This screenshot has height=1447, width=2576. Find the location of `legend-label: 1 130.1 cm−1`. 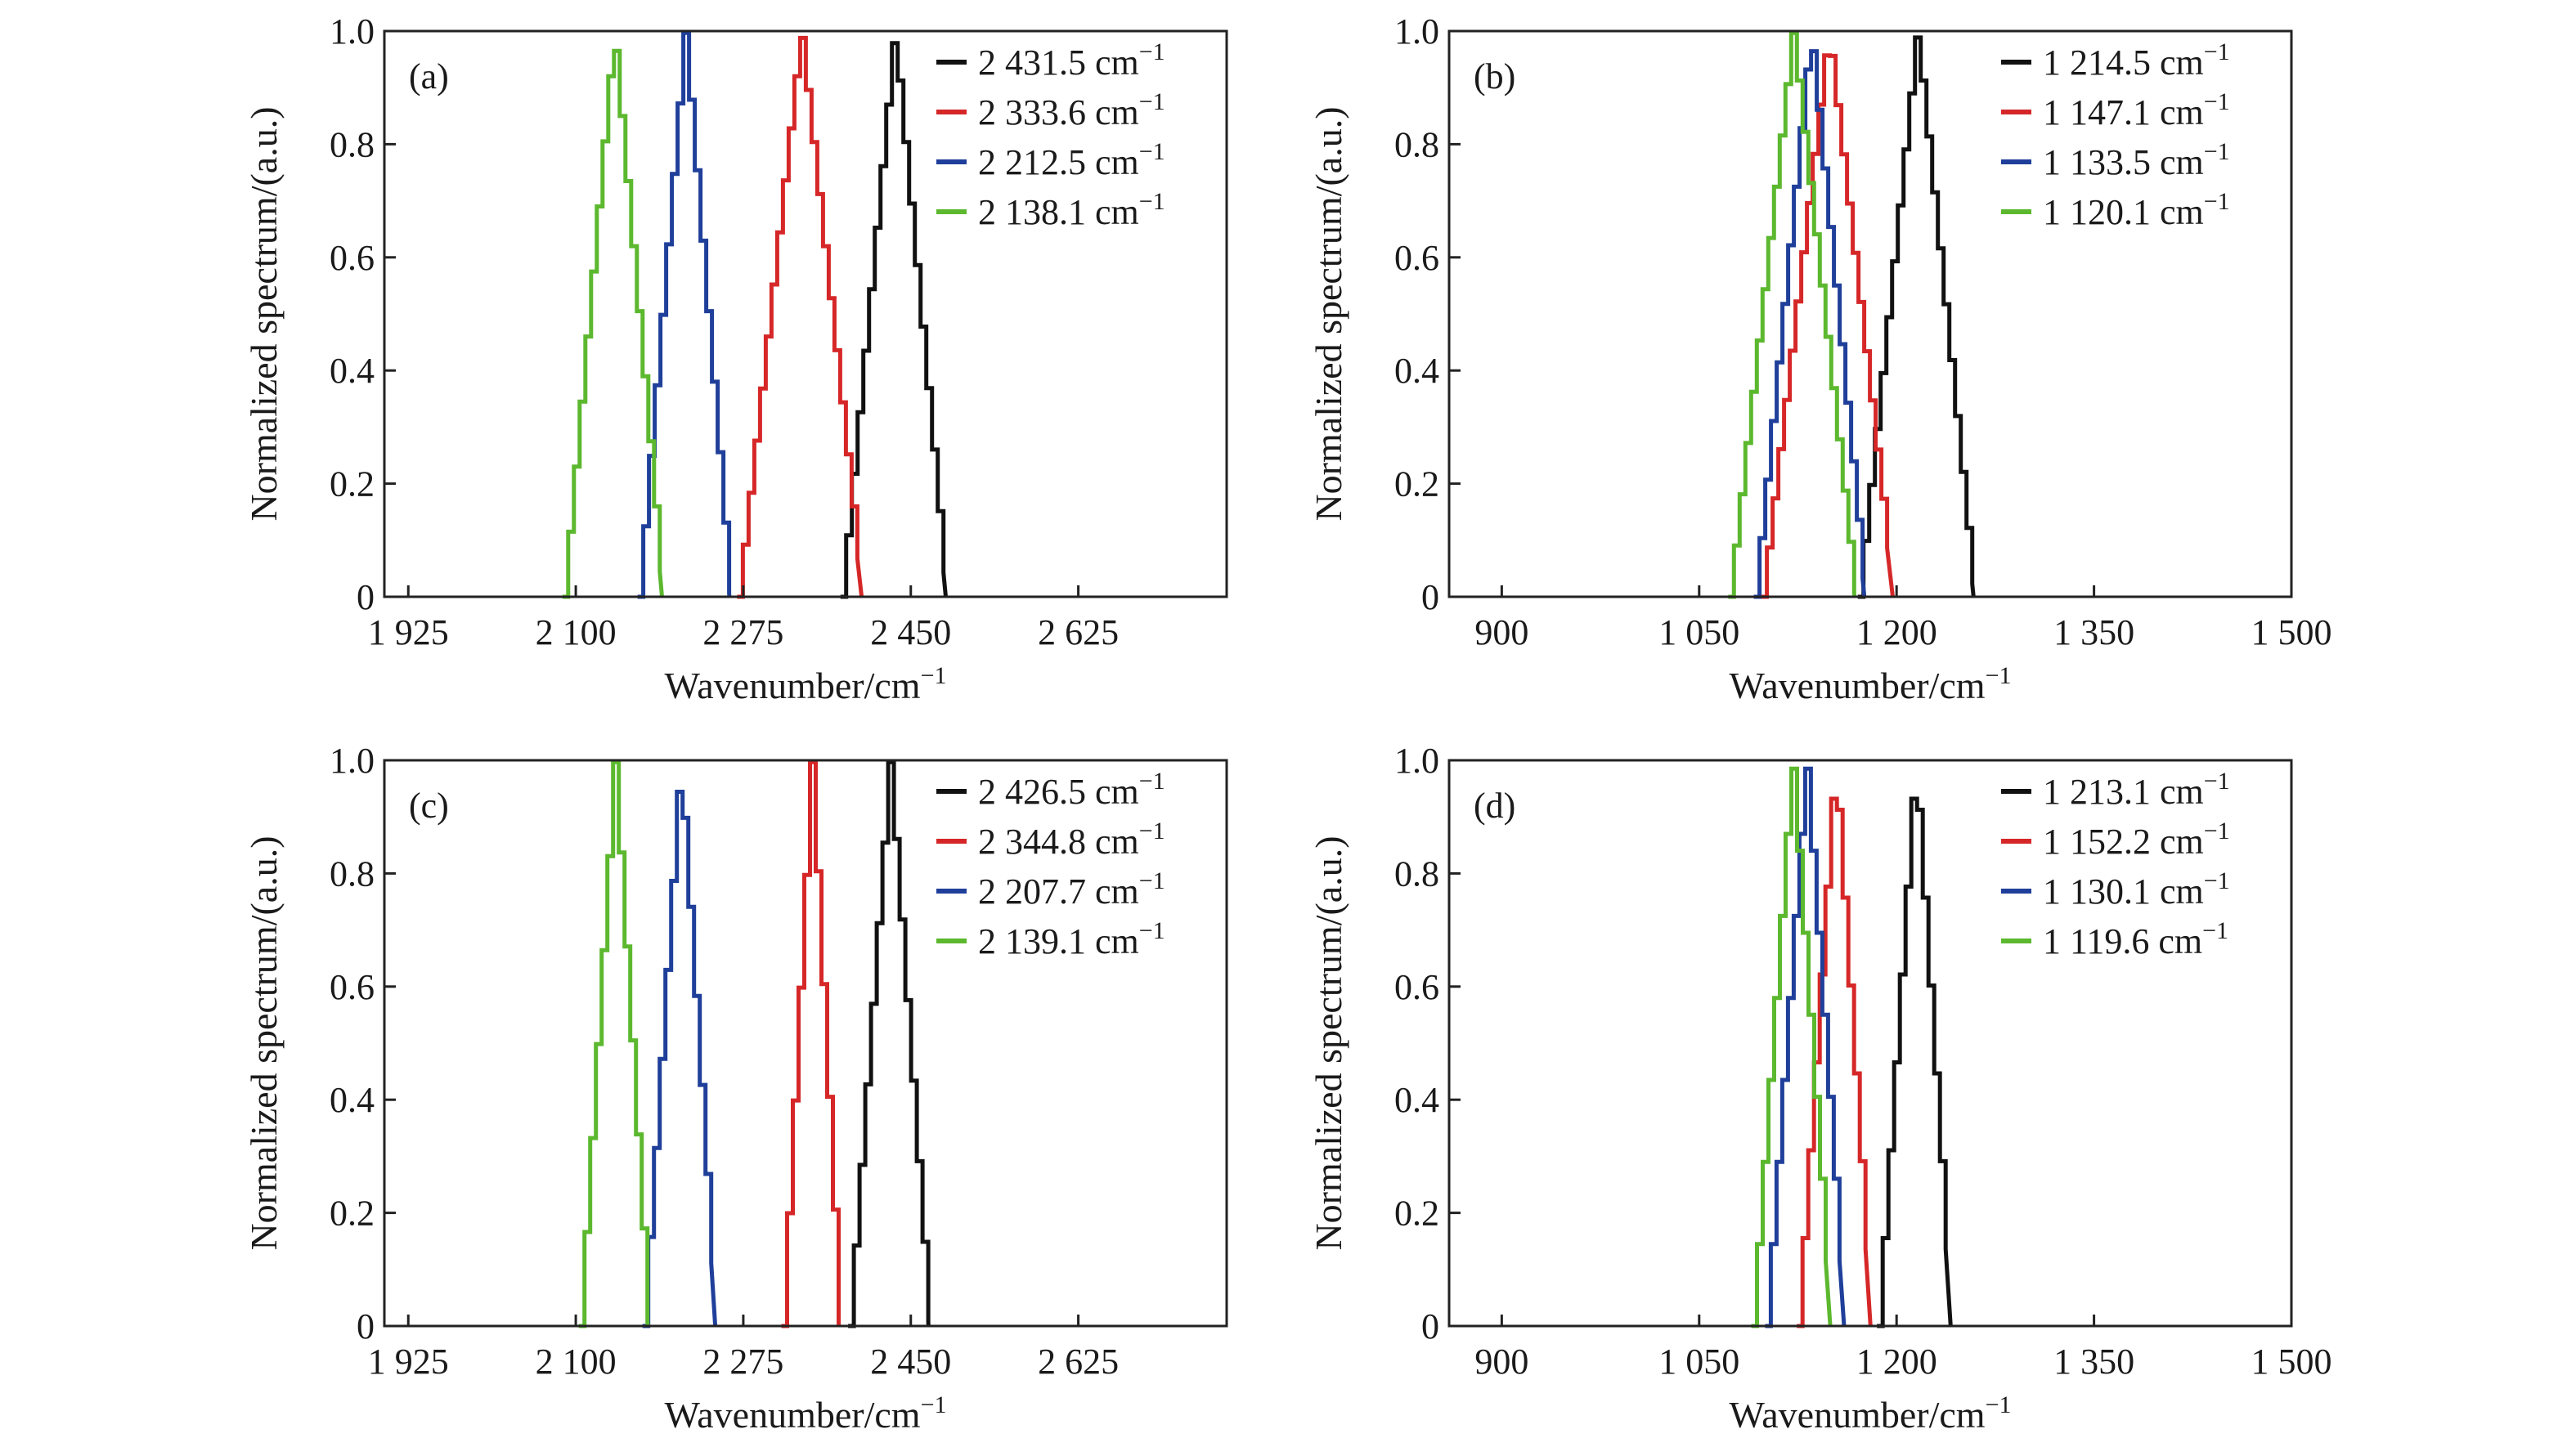

legend-label: 1 130.1 cm−1 is located at coordinates (2136, 889).